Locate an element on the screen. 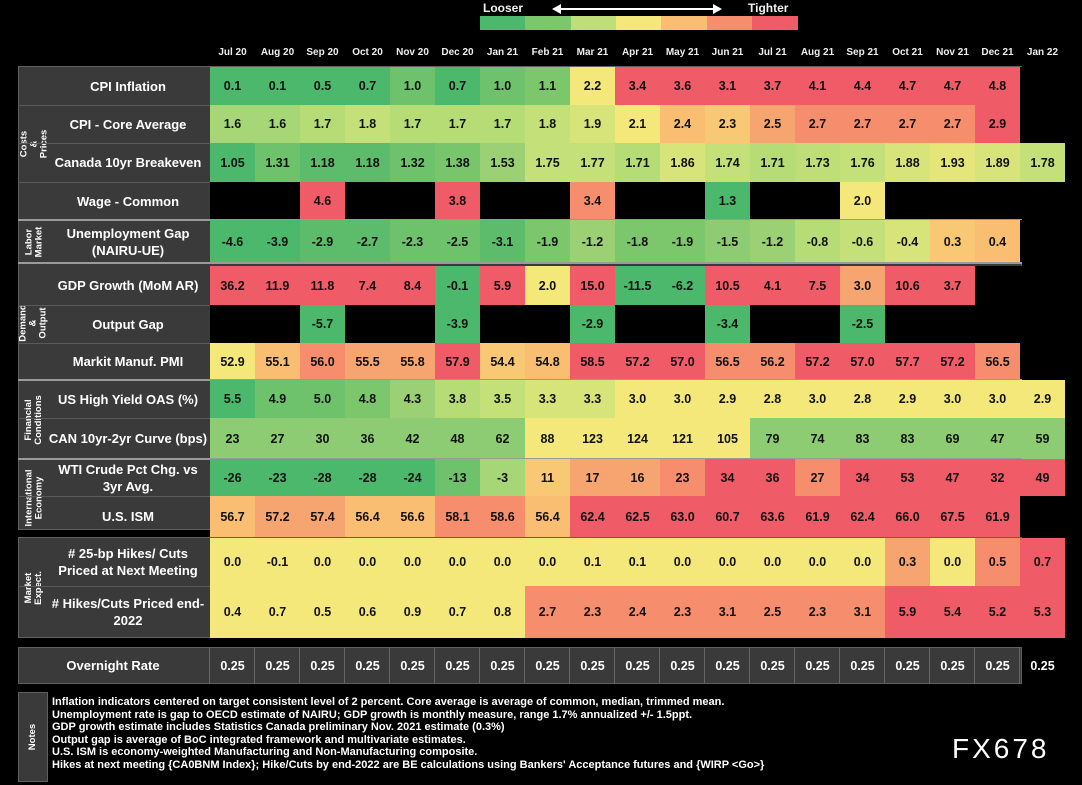 The height and width of the screenshot is (785, 1082). heatmap-cell: -2.3 is located at coordinates (412, 241).